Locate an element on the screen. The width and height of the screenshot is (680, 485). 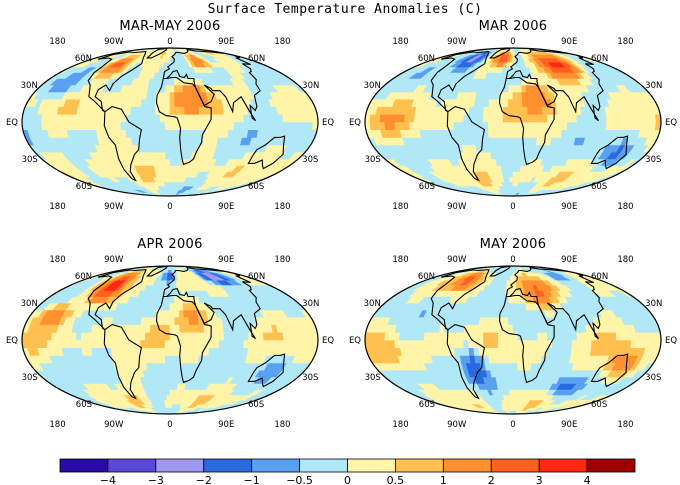
colorbar-label: 3 is located at coordinates (539, 479).